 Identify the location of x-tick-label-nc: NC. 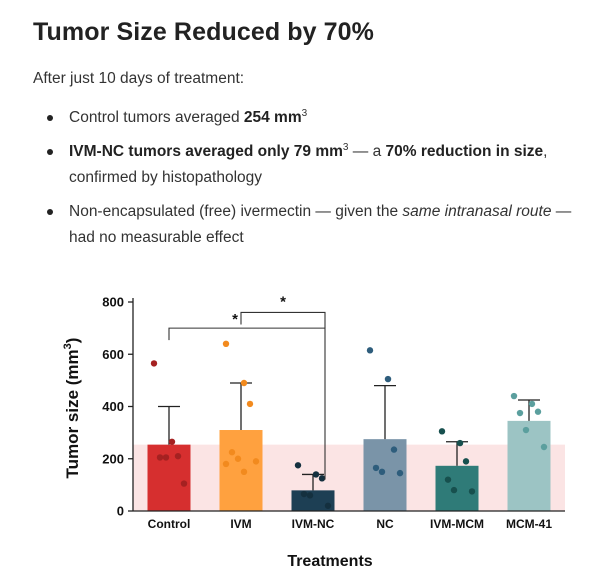
(385, 524).